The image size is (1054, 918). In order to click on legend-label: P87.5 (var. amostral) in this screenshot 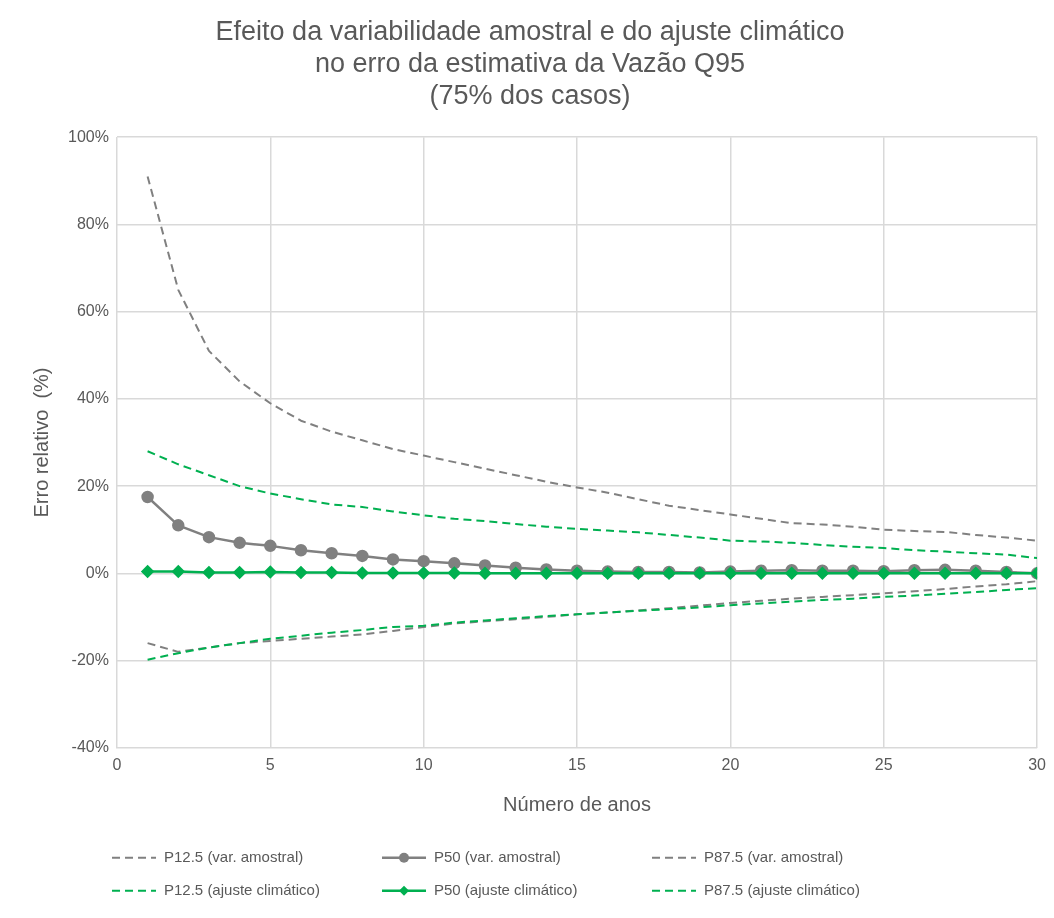, I will do `click(774, 856)`.